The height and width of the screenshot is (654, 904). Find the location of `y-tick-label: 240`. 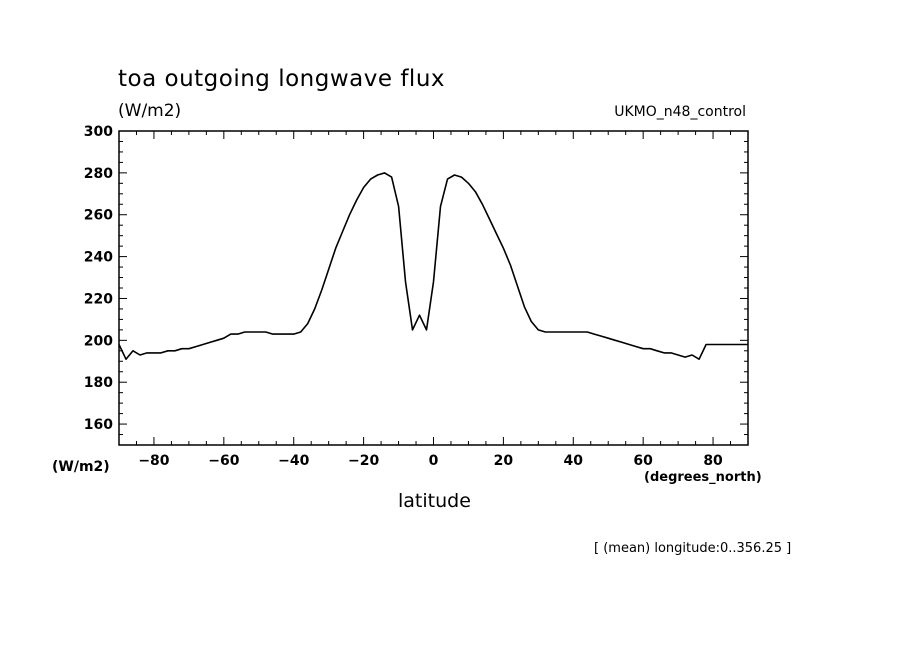

y-tick-label: 240 is located at coordinates (98, 258).